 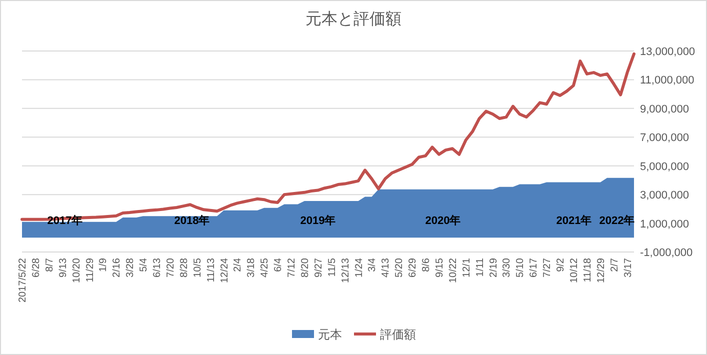 I want to click on x-tick-label: 1/9, so click(x=104, y=265).